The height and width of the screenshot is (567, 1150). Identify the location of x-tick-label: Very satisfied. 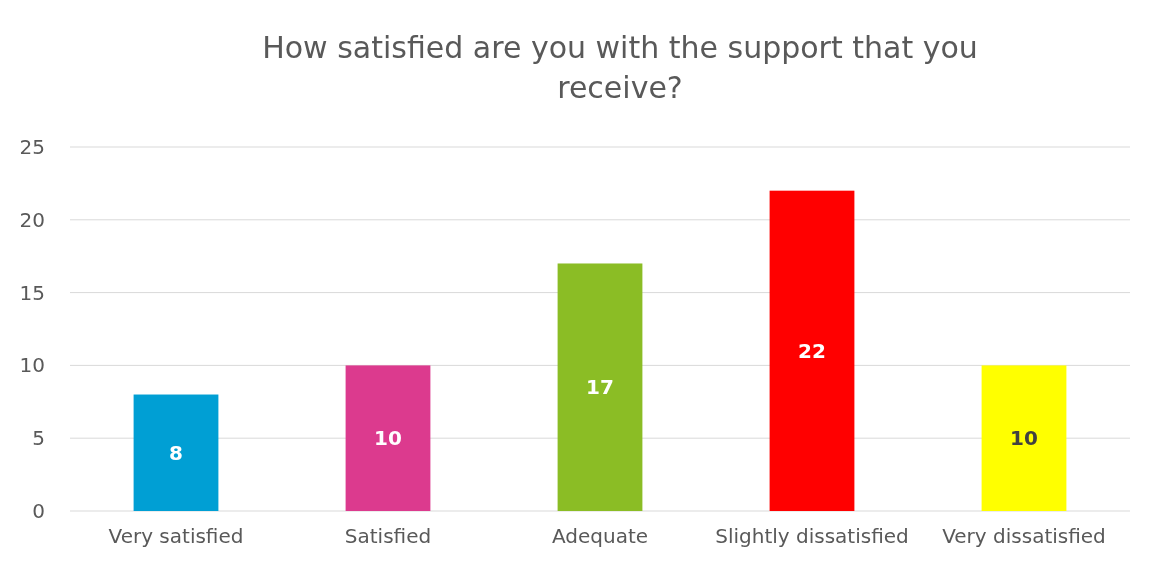
(176, 536).